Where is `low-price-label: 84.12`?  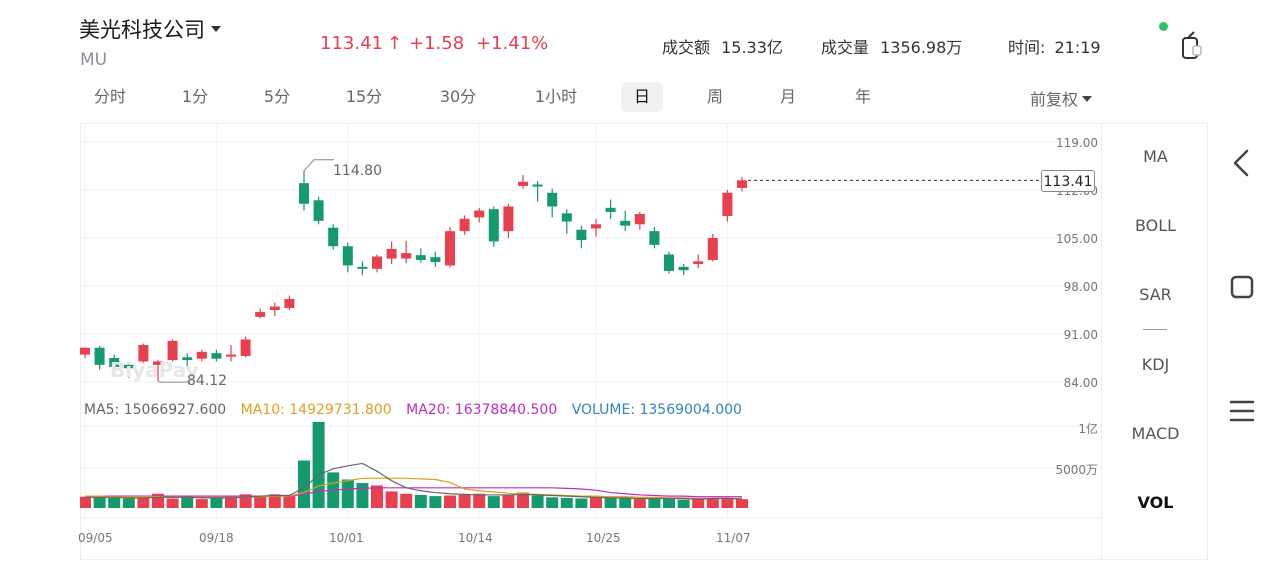
low-price-label: 84.12 is located at coordinates (207, 381).